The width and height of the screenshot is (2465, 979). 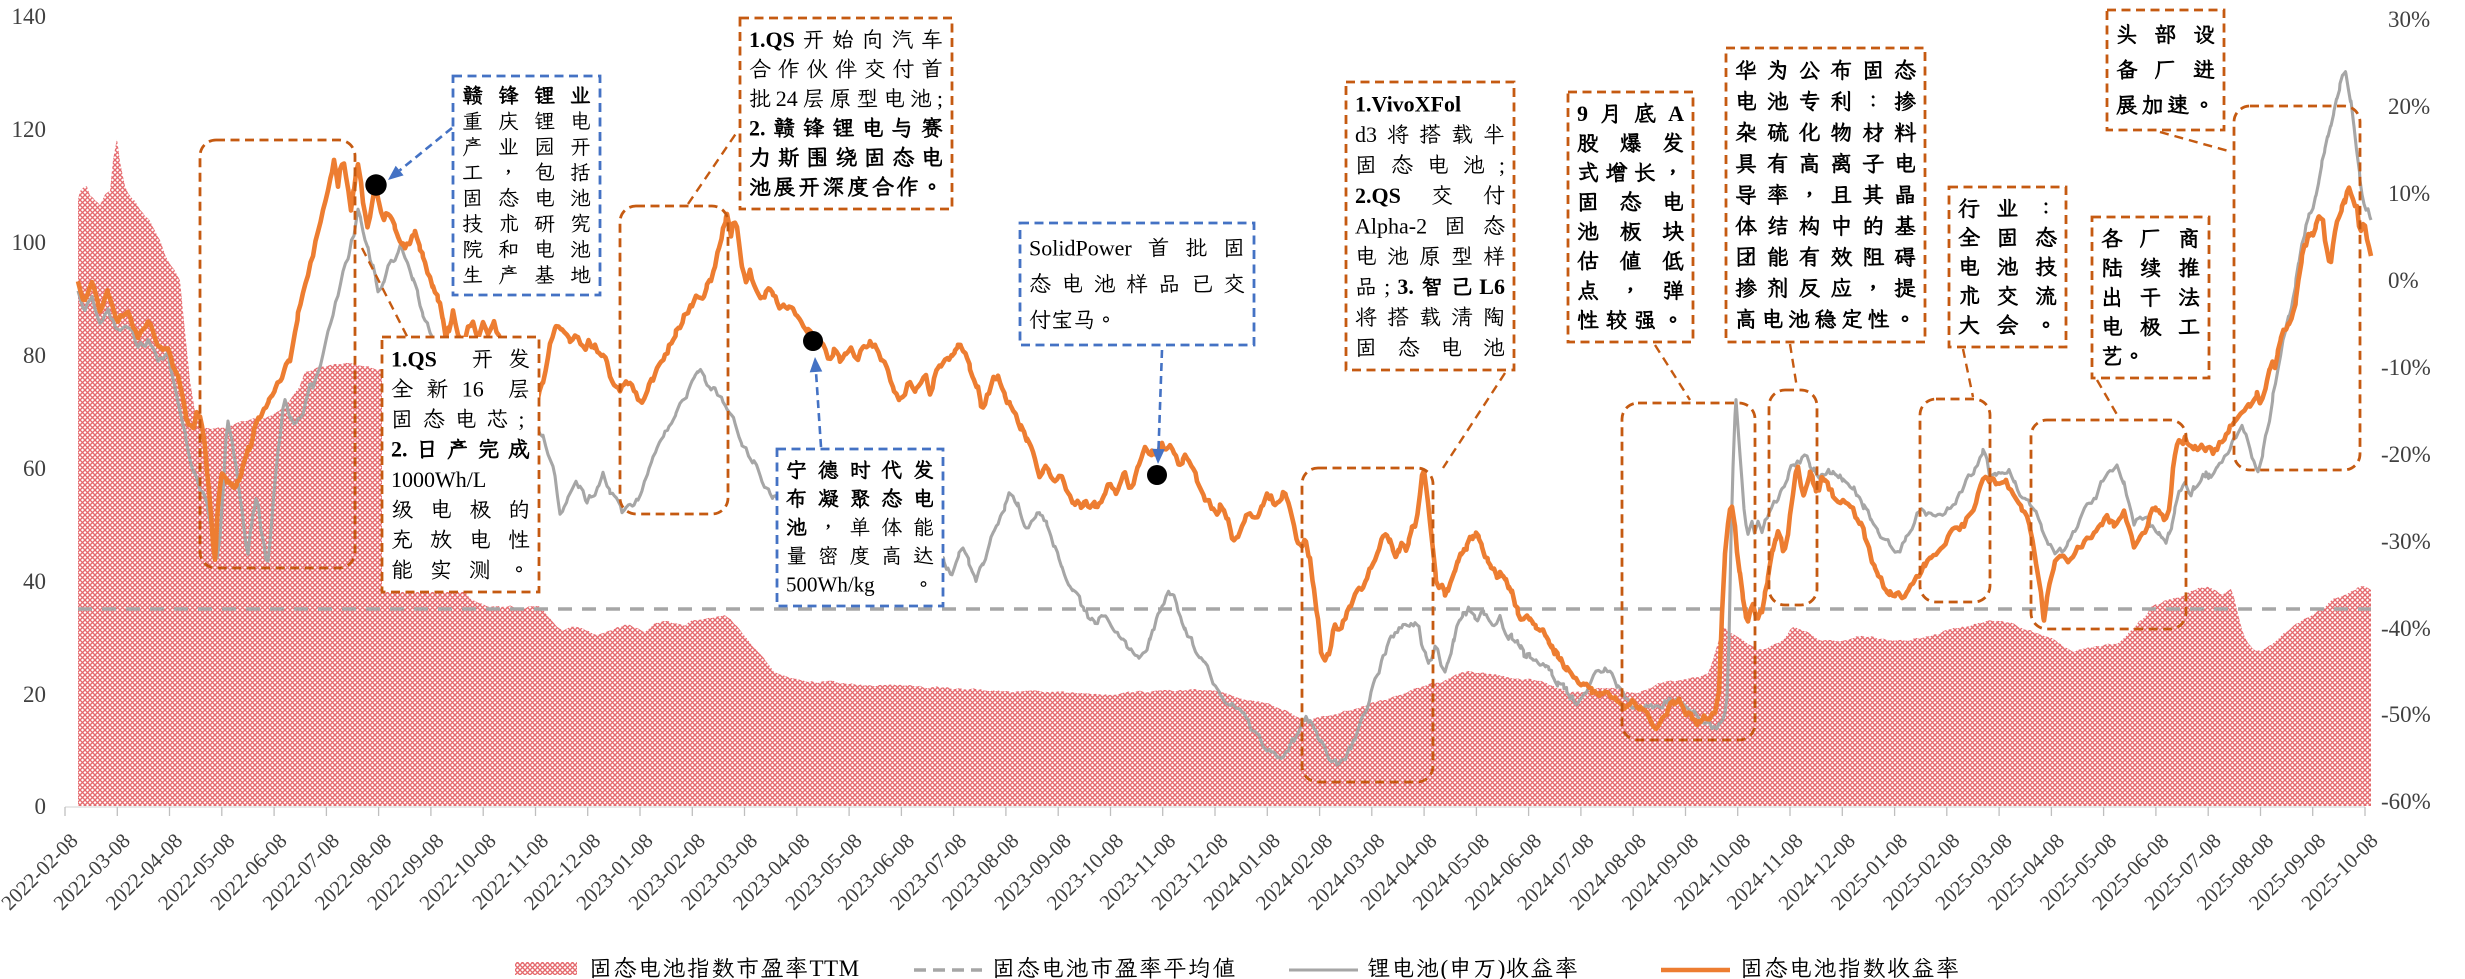 I want to click on svg-text: SolidPower, so click(x=1080, y=247).